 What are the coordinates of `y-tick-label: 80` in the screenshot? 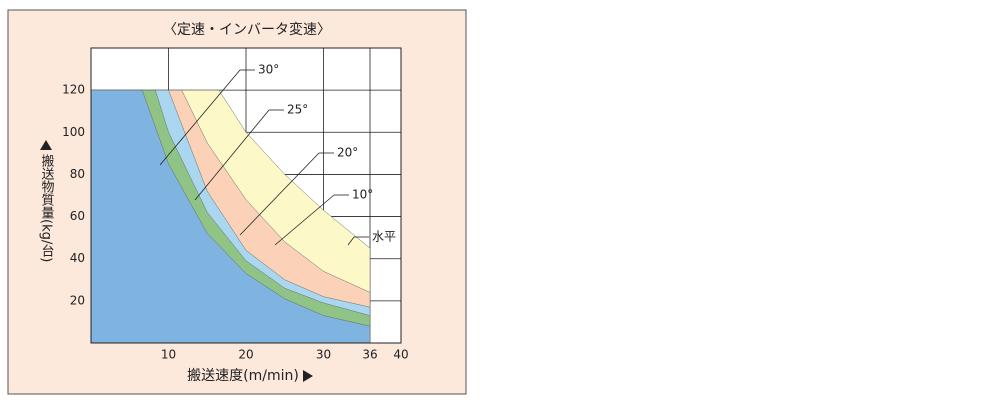 It's located at (77, 174).